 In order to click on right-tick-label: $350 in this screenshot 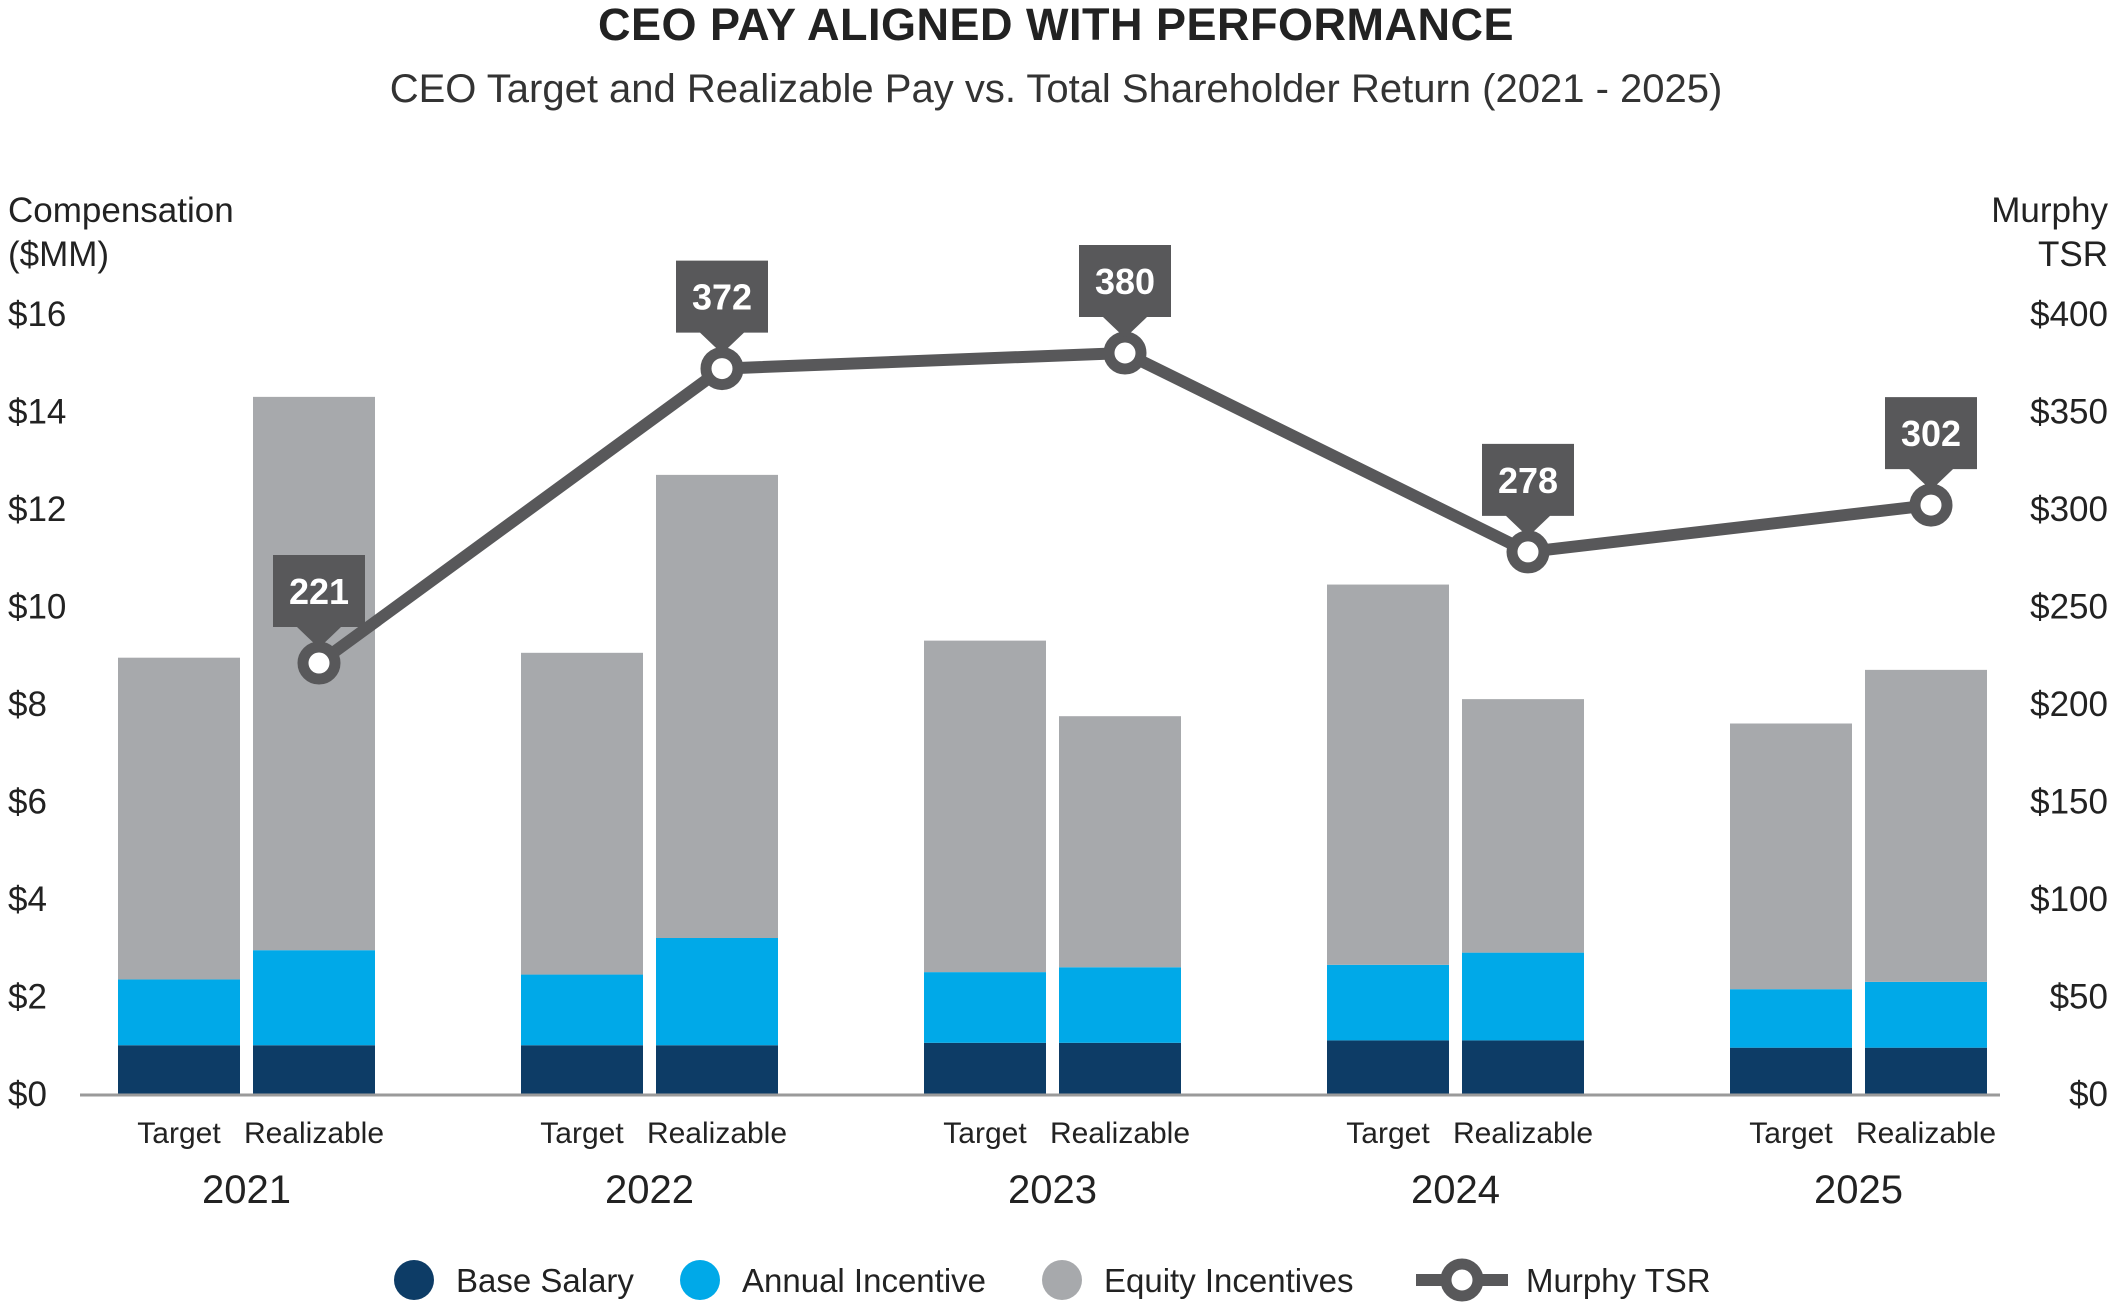, I will do `click(2069, 412)`.